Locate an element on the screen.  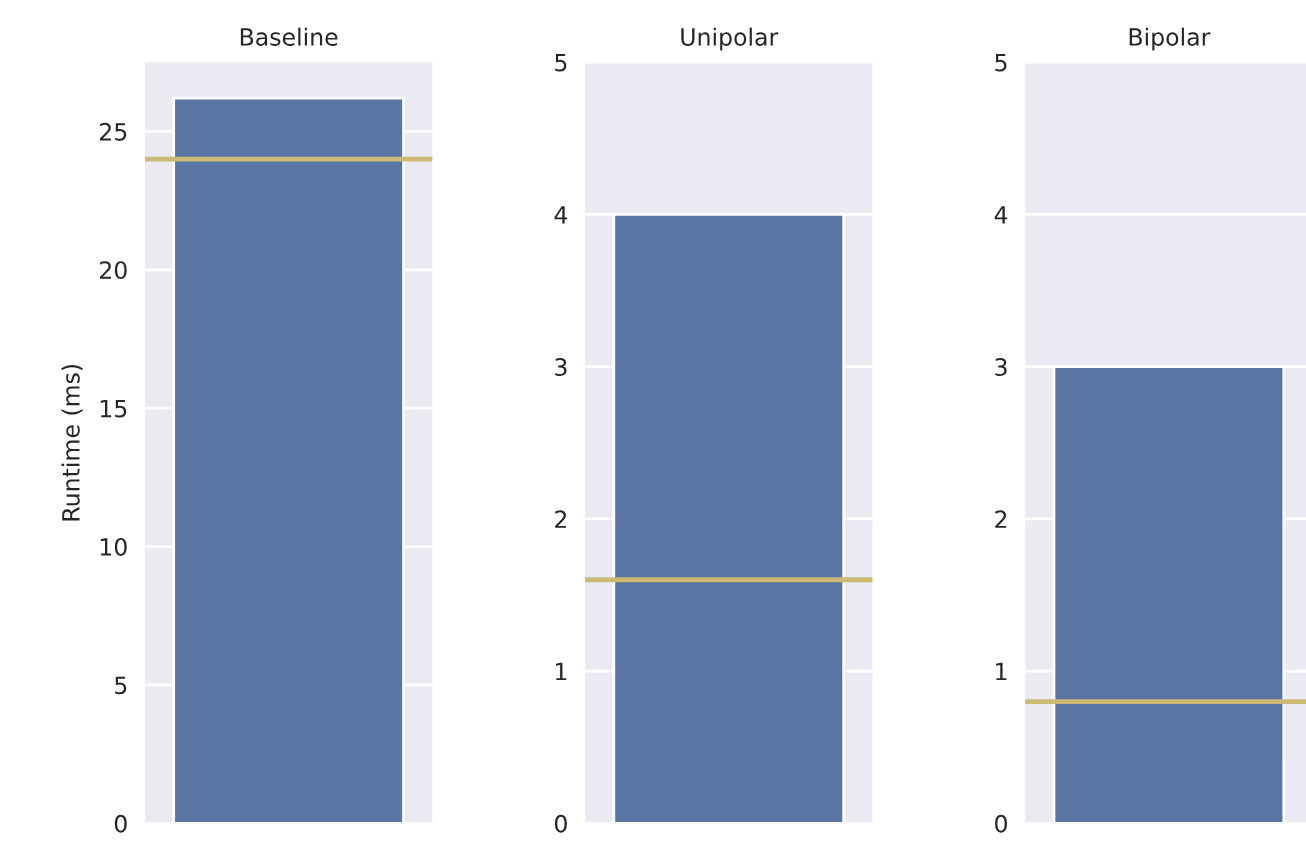
y-tick-label: 25 is located at coordinates (113, 131).